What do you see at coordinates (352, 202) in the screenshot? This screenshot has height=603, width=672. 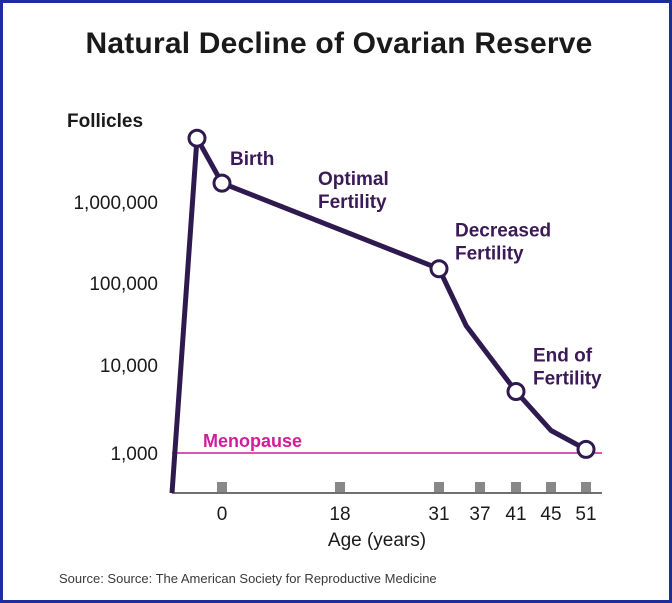 I see `annotation-label: Fertility` at bounding box center [352, 202].